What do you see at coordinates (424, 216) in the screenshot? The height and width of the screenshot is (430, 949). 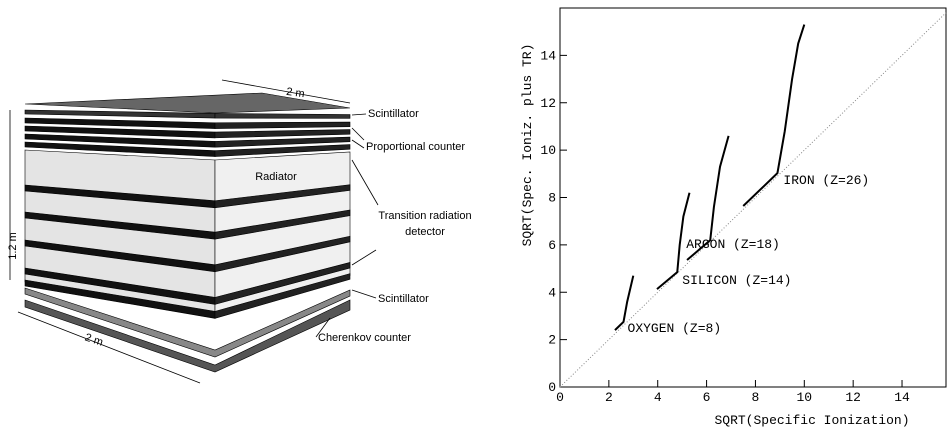 I see `component-label: Transition radiation` at bounding box center [424, 216].